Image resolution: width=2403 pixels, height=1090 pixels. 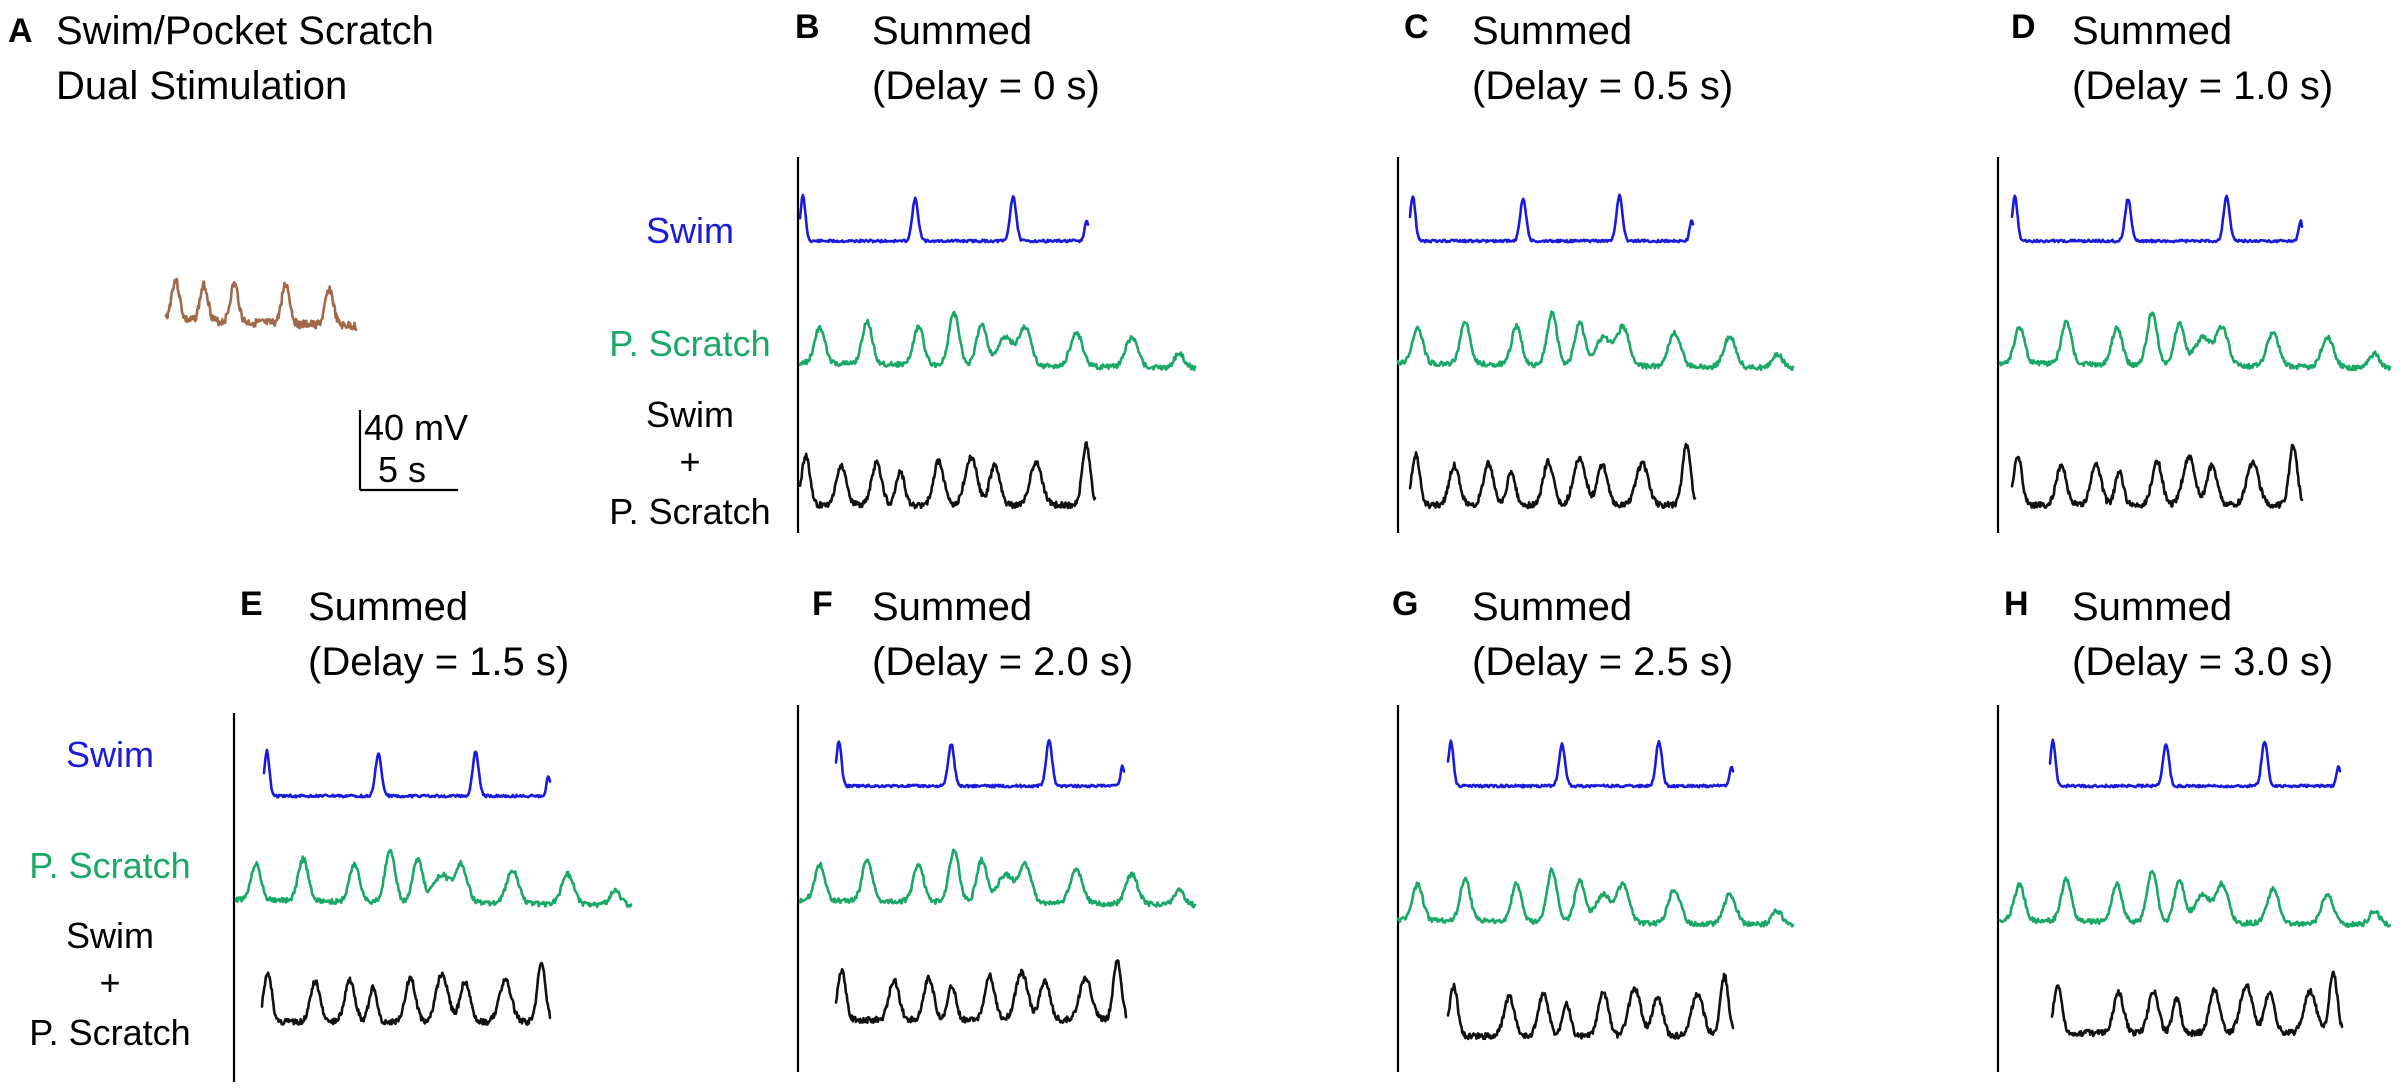 I want to click on panel-title-line2: (Delay = 2.5 s), so click(x=1602, y=662).